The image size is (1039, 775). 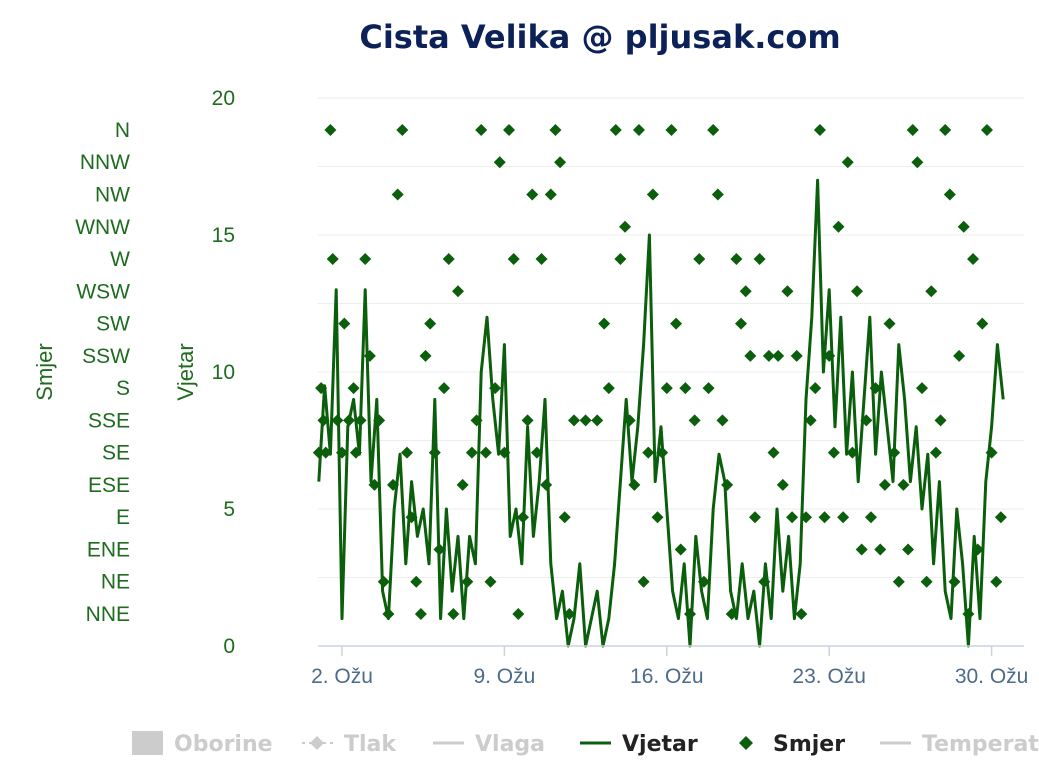 I want to click on legend-item: Vjetar, so click(x=639, y=744).